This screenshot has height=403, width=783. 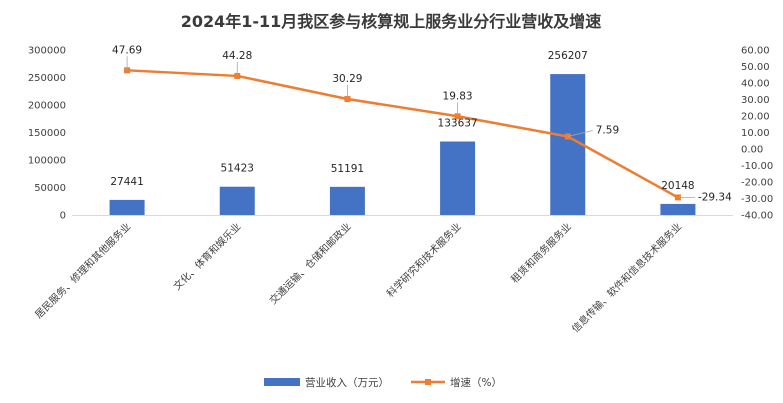 What do you see at coordinates (755, 84) in the screenshot?
I see `right-axis-tick-label: 40.00` at bounding box center [755, 84].